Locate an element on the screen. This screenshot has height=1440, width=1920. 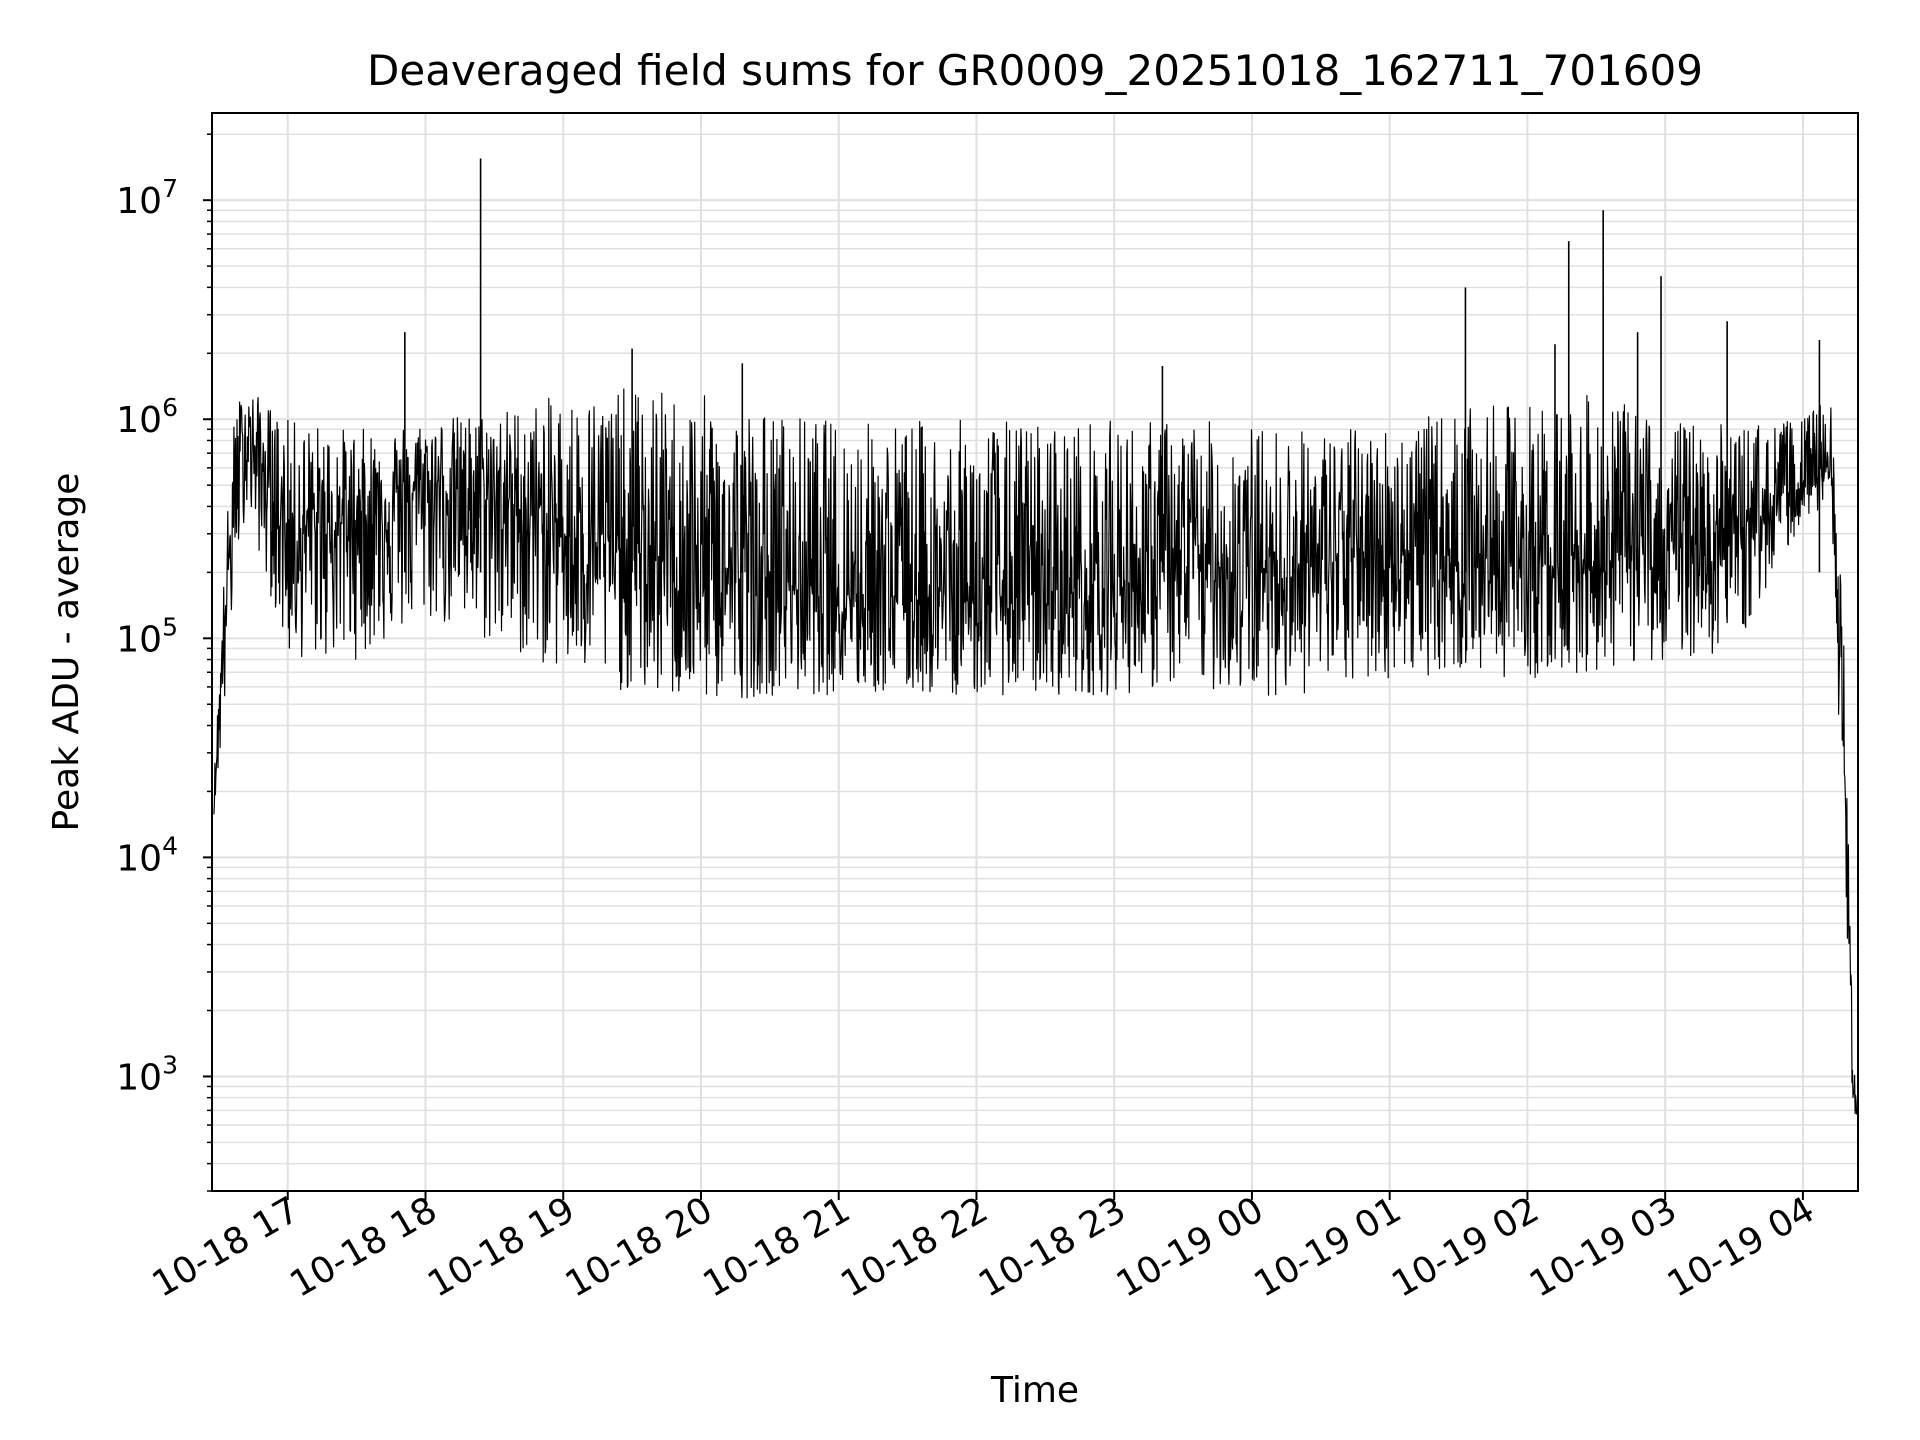
y-tick-label: 10⁷ is located at coordinates (147, 198).